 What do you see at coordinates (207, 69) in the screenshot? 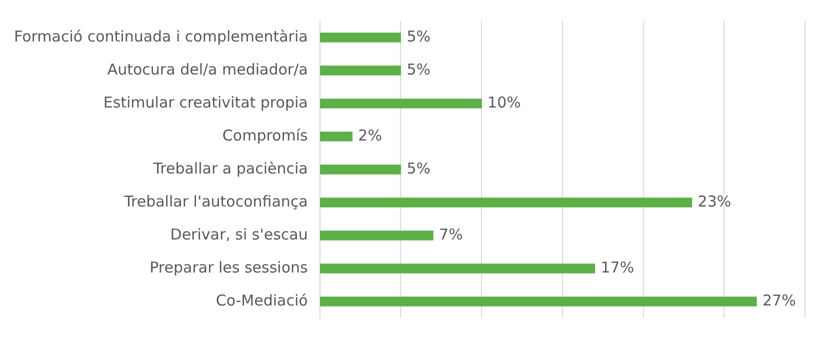
I see `y-tick-label: Autocura del/a mediador/a` at bounding box center [207, 69].